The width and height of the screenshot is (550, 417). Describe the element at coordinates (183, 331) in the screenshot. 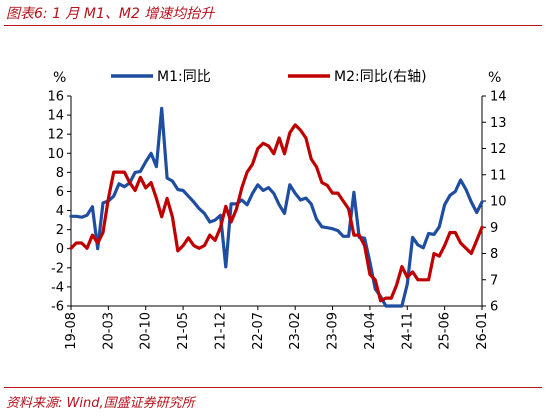

I see `x-axis-tick-label: 21-05` at that location.